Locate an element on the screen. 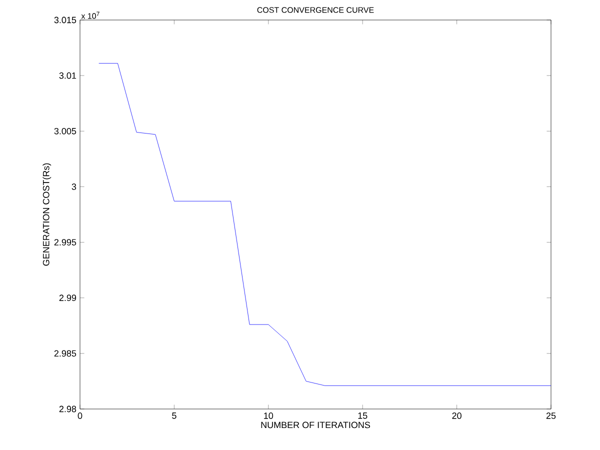 The width and height of the screenshot is (600, 450). x-tick-label: 5 is located at coordinates (174, 415).